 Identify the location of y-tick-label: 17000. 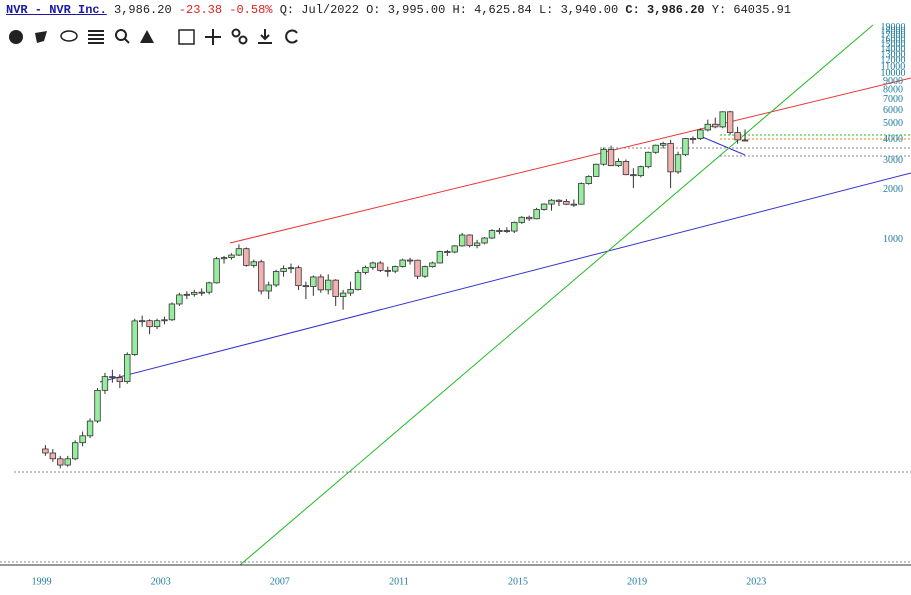
(893, 35).